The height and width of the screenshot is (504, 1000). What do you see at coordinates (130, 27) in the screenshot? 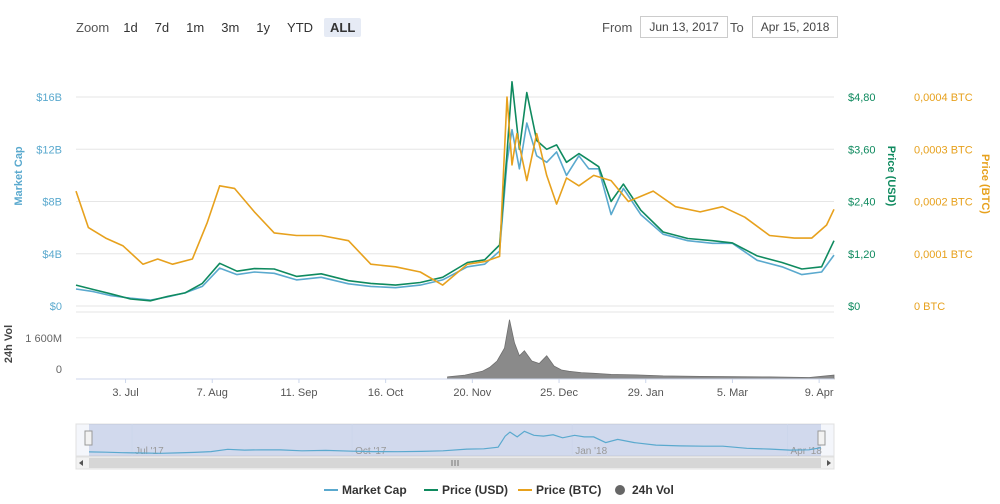
I see `zoom-1d-button: 1d` at bounding box center [130, 27].